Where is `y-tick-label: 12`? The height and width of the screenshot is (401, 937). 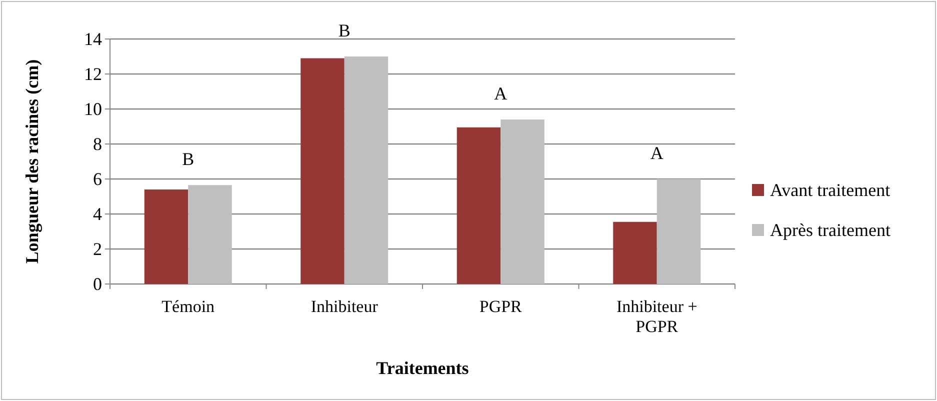 y-tick-label: 12 is located at coordinates (93, 74).